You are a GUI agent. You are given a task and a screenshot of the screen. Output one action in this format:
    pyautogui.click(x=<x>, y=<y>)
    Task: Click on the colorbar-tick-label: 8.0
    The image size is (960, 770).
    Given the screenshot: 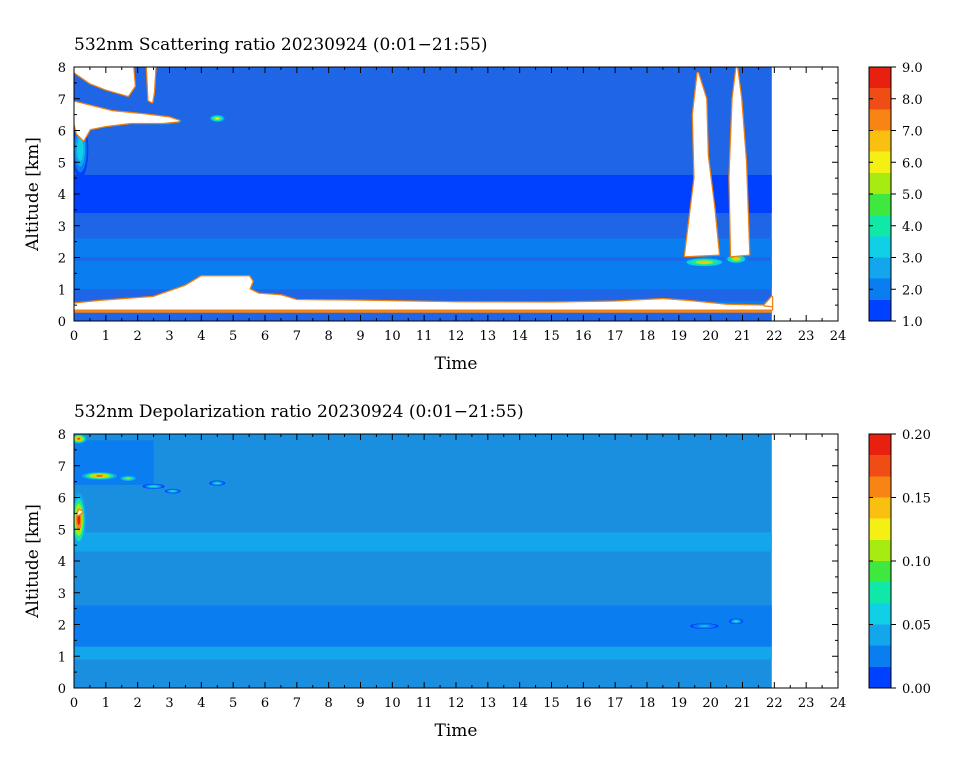 What is the action you would take?
    pyautogui.click(x=912, y=100)
    